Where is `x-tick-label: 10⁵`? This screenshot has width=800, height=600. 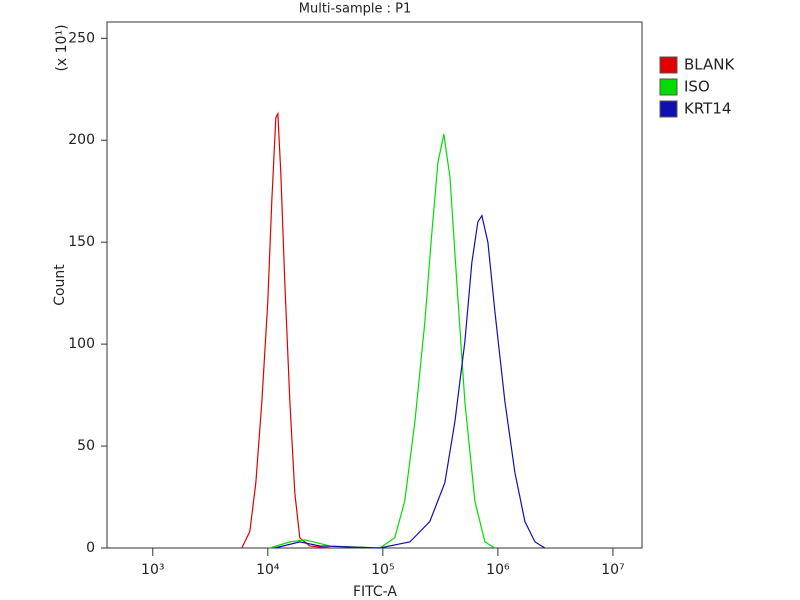
x-tick-label: 10⁵ is located at coordinates (382, 570).